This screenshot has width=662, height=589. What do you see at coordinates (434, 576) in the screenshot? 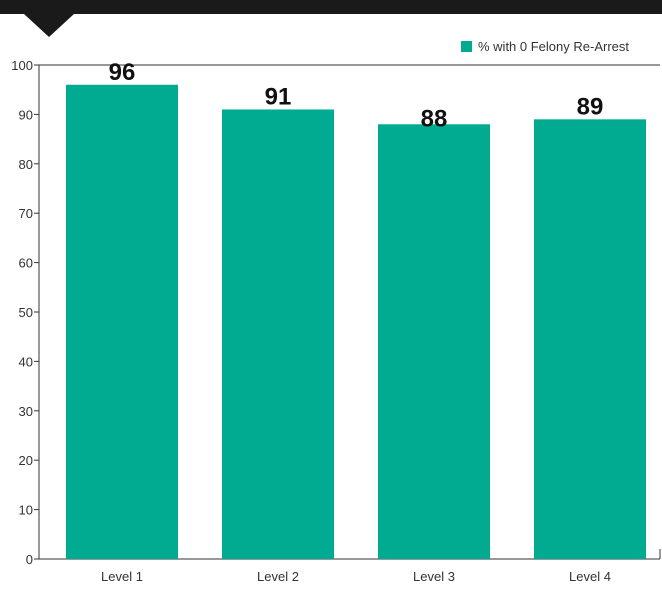
I see `x-tick-label: Level 3` at bounding box center [434, 576].